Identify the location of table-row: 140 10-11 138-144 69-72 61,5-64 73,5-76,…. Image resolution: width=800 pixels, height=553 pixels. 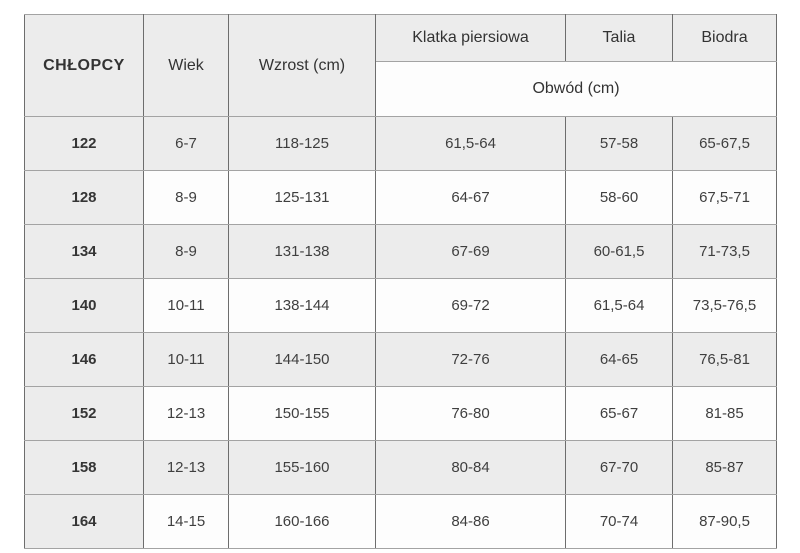
(400, 305).